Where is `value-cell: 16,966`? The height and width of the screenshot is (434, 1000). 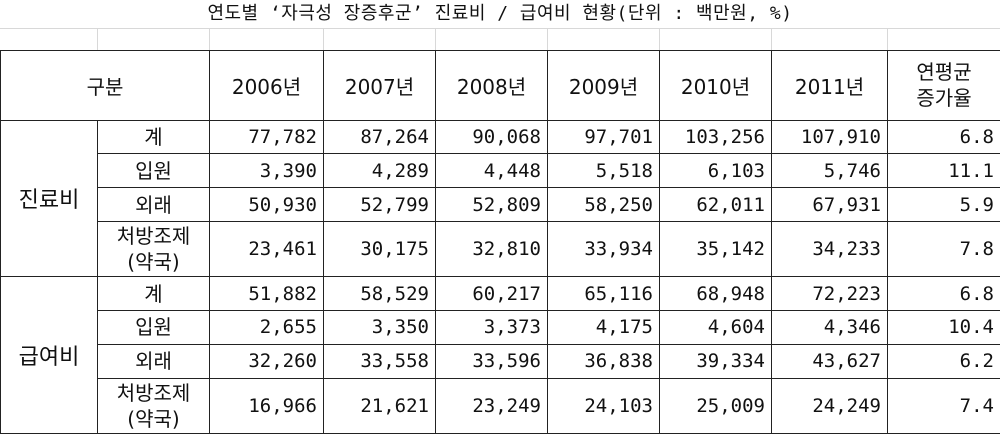 value-cell: 16,966 is located at coordinates (266, 405).